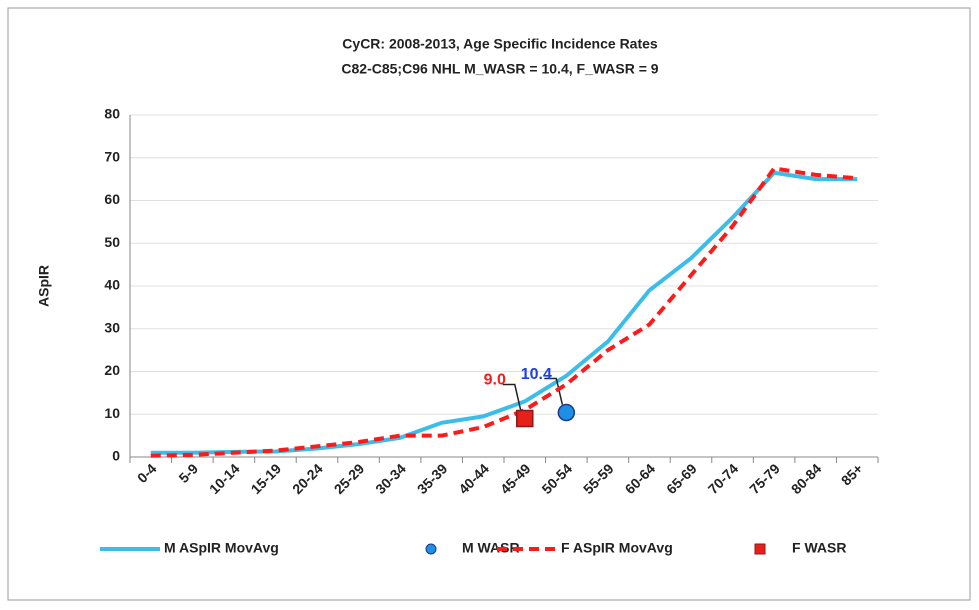 The height and width of the screenshot is (610, 979). What do you see at coordinates (617, 548) in the screenshot?
I see `legend-label: F ASpIR MovAvg` at bounding box center [617, 548].